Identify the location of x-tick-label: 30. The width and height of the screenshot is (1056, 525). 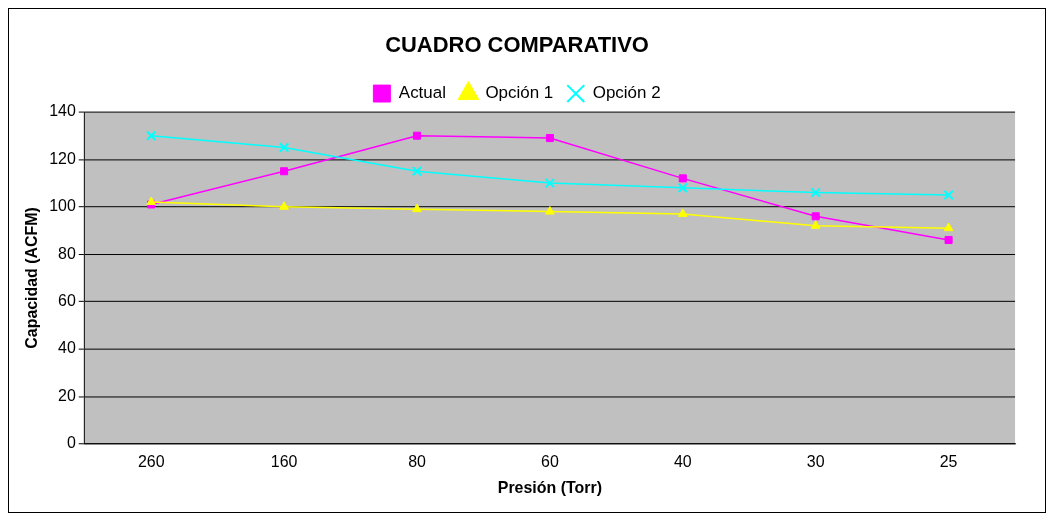
(815, 461).